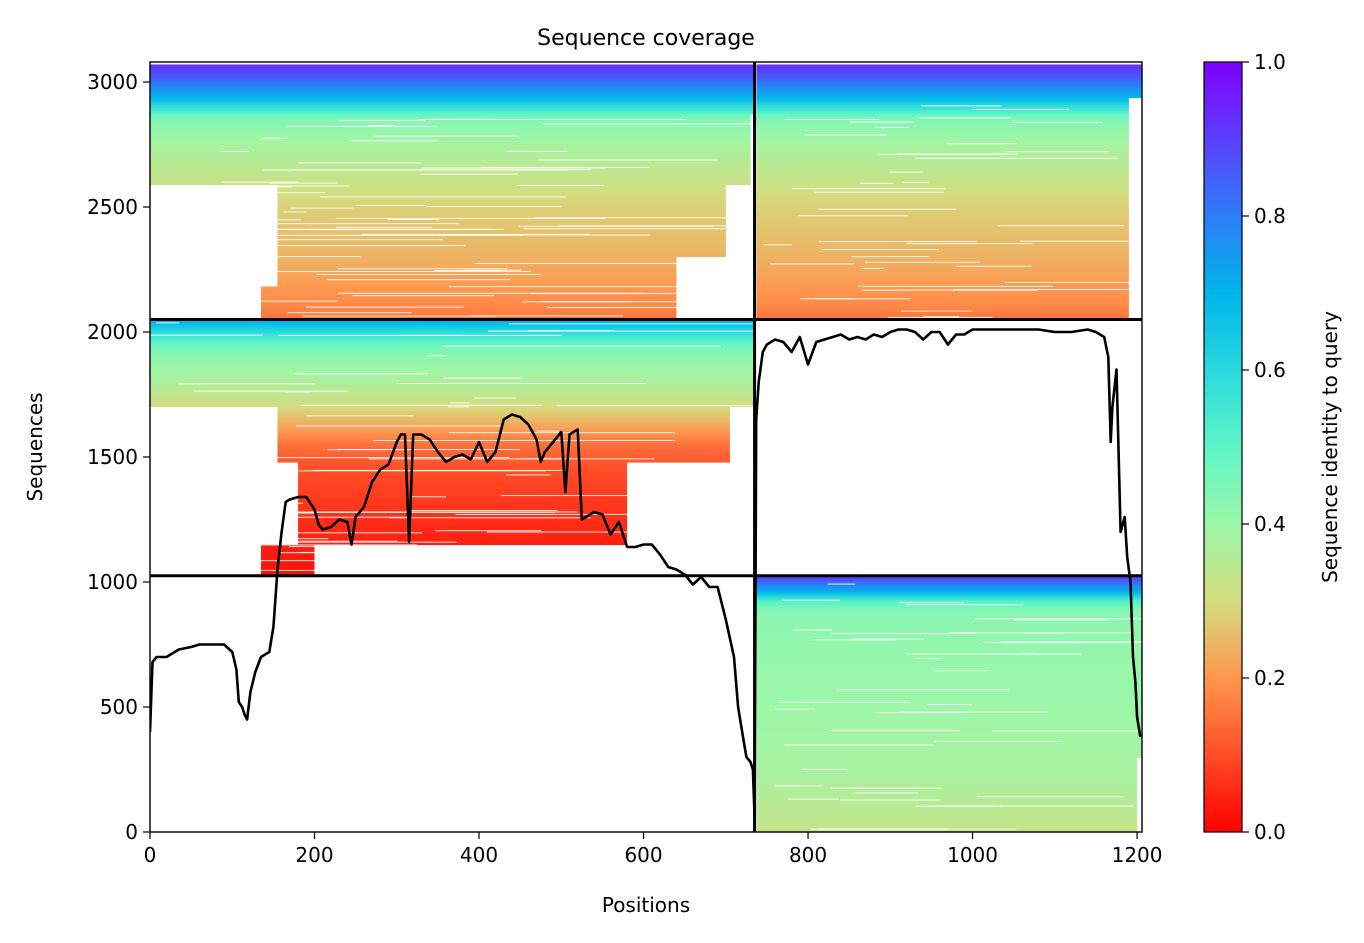 The image size is (1364, 943). Describe the element at coordinates (112, 207) in the screenshot. I see `y-tick-label: 2500` at that location.